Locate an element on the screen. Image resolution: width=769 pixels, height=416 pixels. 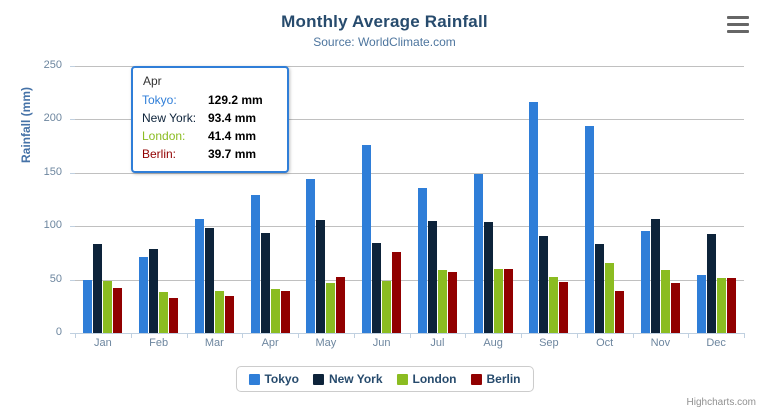
tooltip-row: Berlin: 39.7 mm is located at coordinates (210, 154).